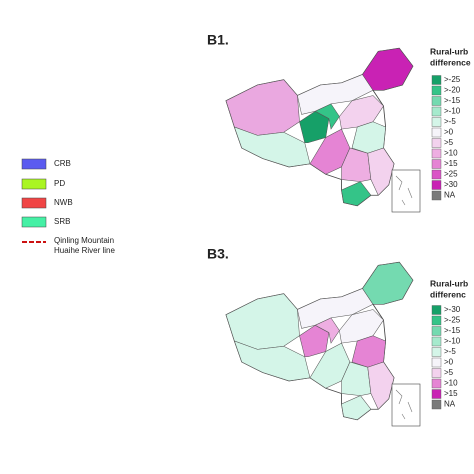 The width and height of the screenshot is (474, 474). I want to click on scale-label: >30, so click(451, 184).